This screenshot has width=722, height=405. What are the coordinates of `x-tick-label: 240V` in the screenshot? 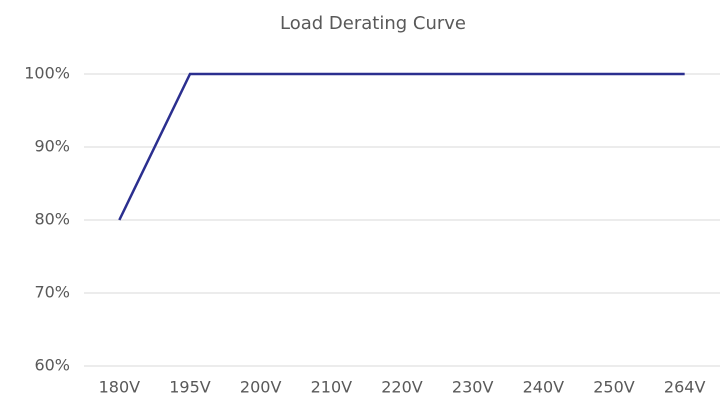 It's located at (544, 387).